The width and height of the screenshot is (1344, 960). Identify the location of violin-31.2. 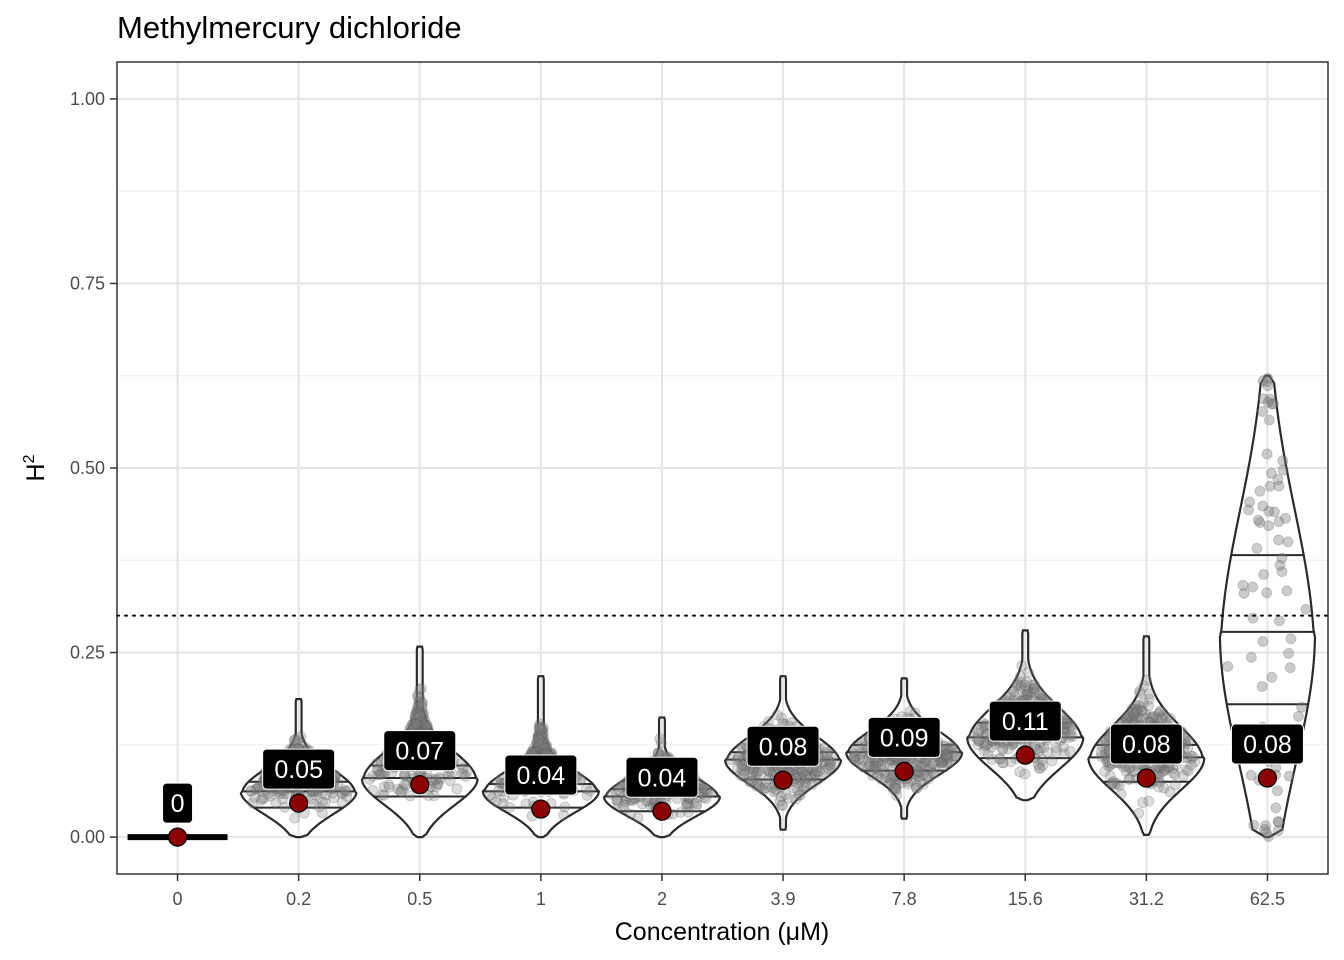
(1146, 735).